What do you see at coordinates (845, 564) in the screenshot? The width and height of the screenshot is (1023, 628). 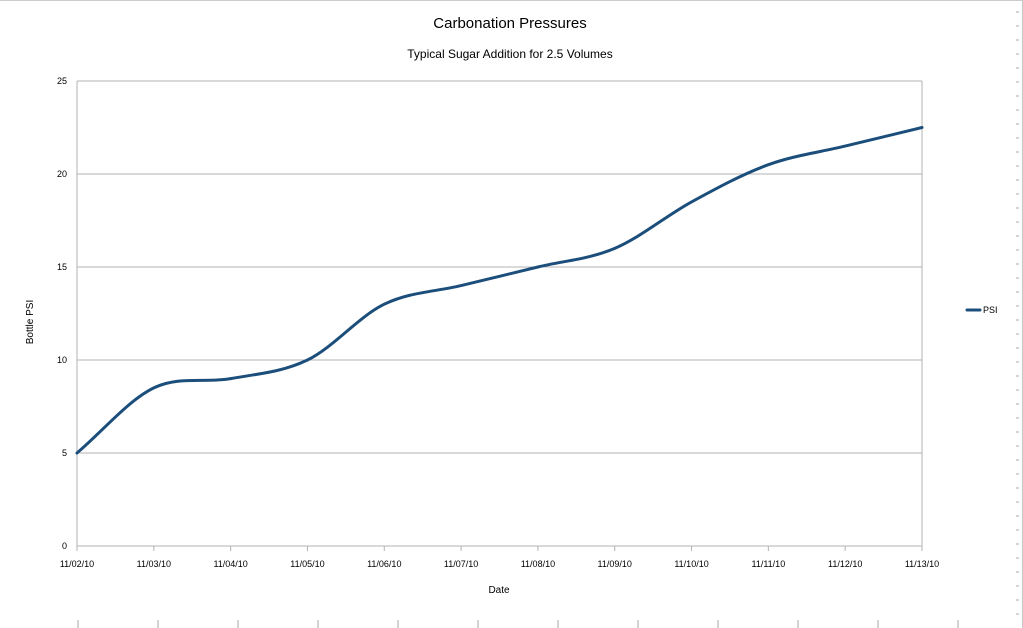 I see `x-tick-label: 11/12/10` at bounding box center [845, 564].